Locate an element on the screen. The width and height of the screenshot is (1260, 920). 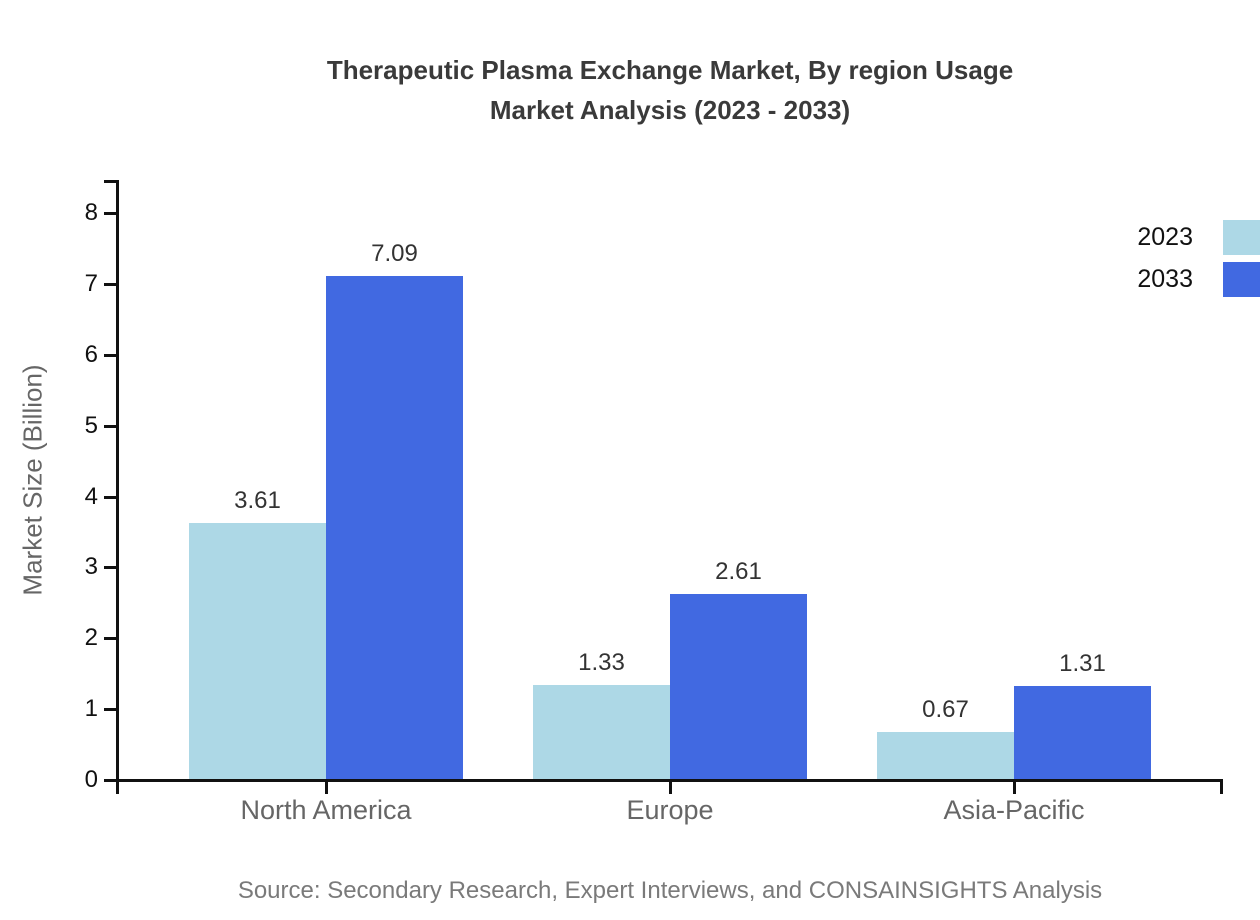
legend: 2023 2033 is located at coordinates (1198, 258).